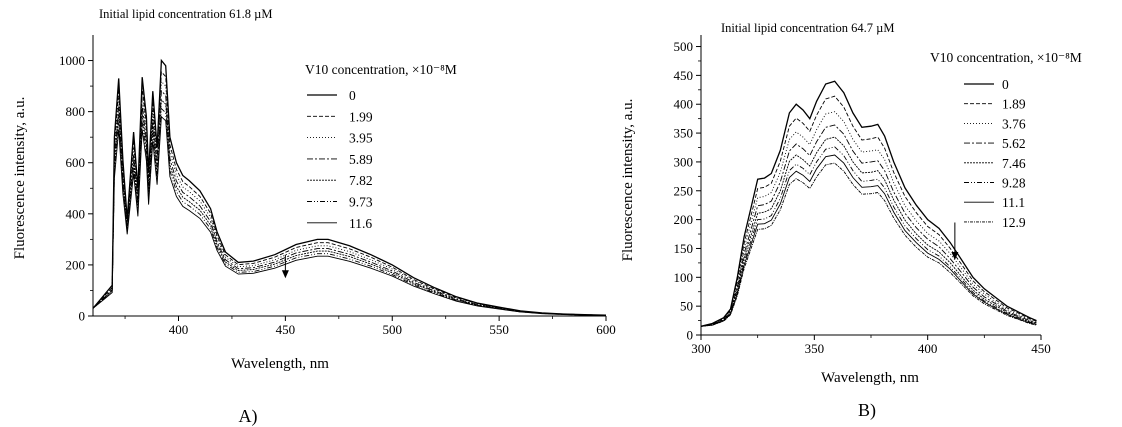 The width and height of the screenshot is (1122, 427). What do you see at coordinates (280, 364) in the screenshot?
I see `x-axis-label-a: Wavelength, nm` at bounding box center [280, 364].